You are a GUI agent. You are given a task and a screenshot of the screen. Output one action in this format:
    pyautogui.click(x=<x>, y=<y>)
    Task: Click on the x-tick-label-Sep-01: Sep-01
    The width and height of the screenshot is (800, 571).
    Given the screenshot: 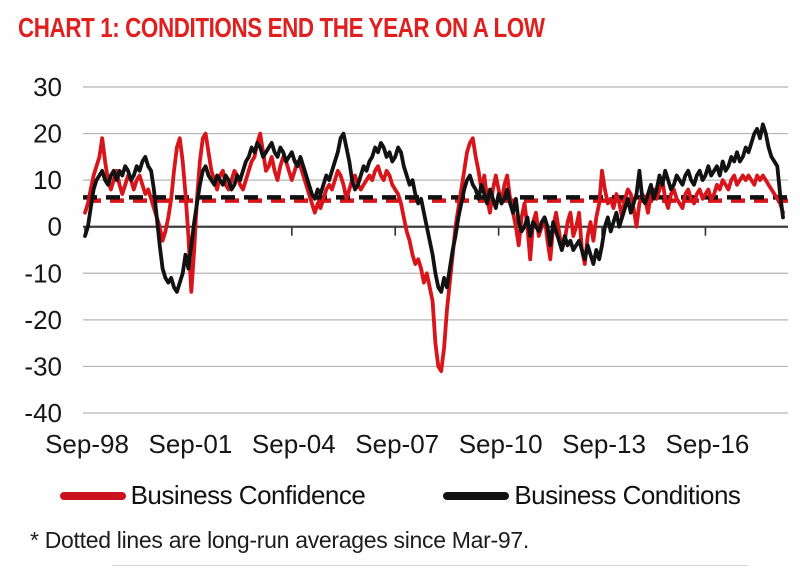 What is the action you would take?
    pyautogui.click(x=190, y=444)
    